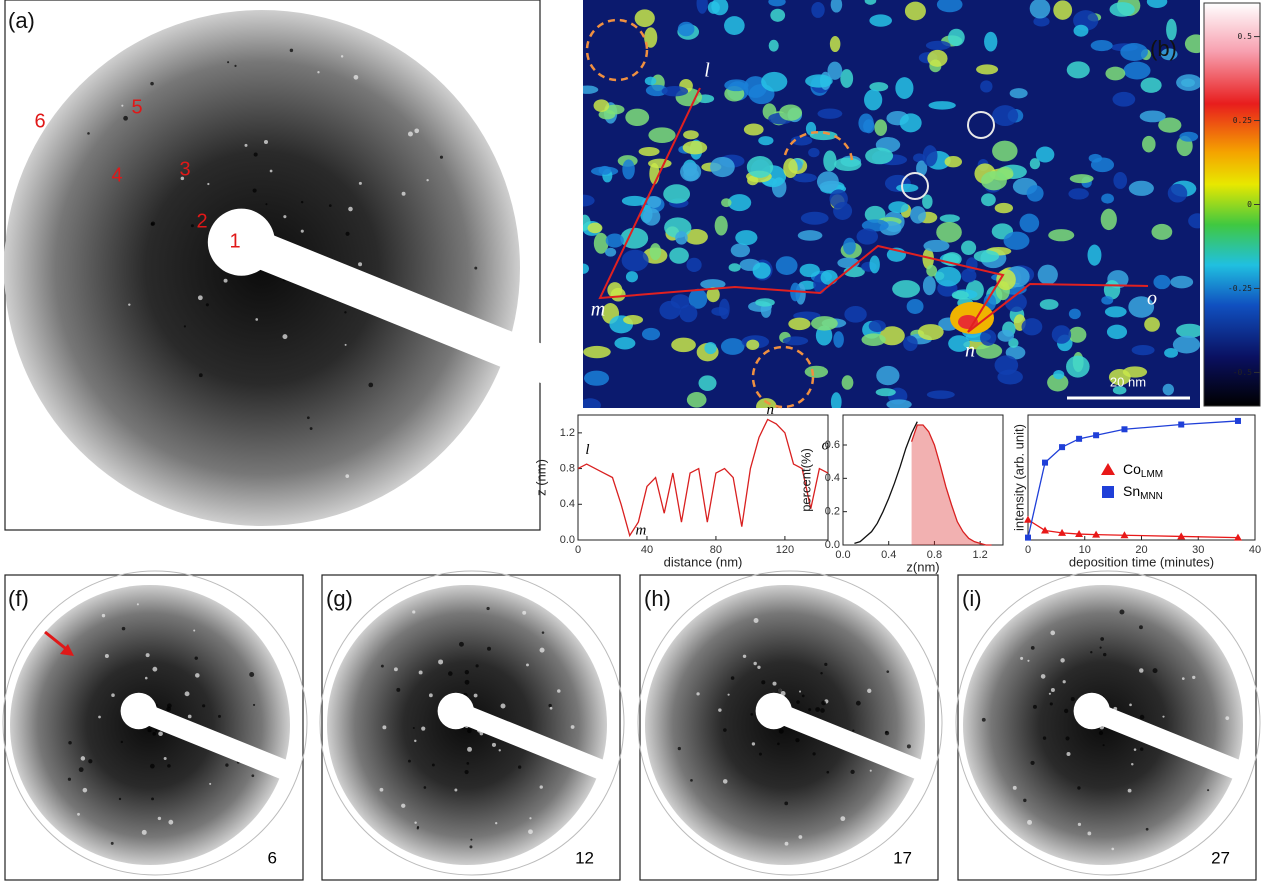  Describe the element at coordinates (567, 540) in the screenshot. I see `y-tick-label: 0.0` at that location.